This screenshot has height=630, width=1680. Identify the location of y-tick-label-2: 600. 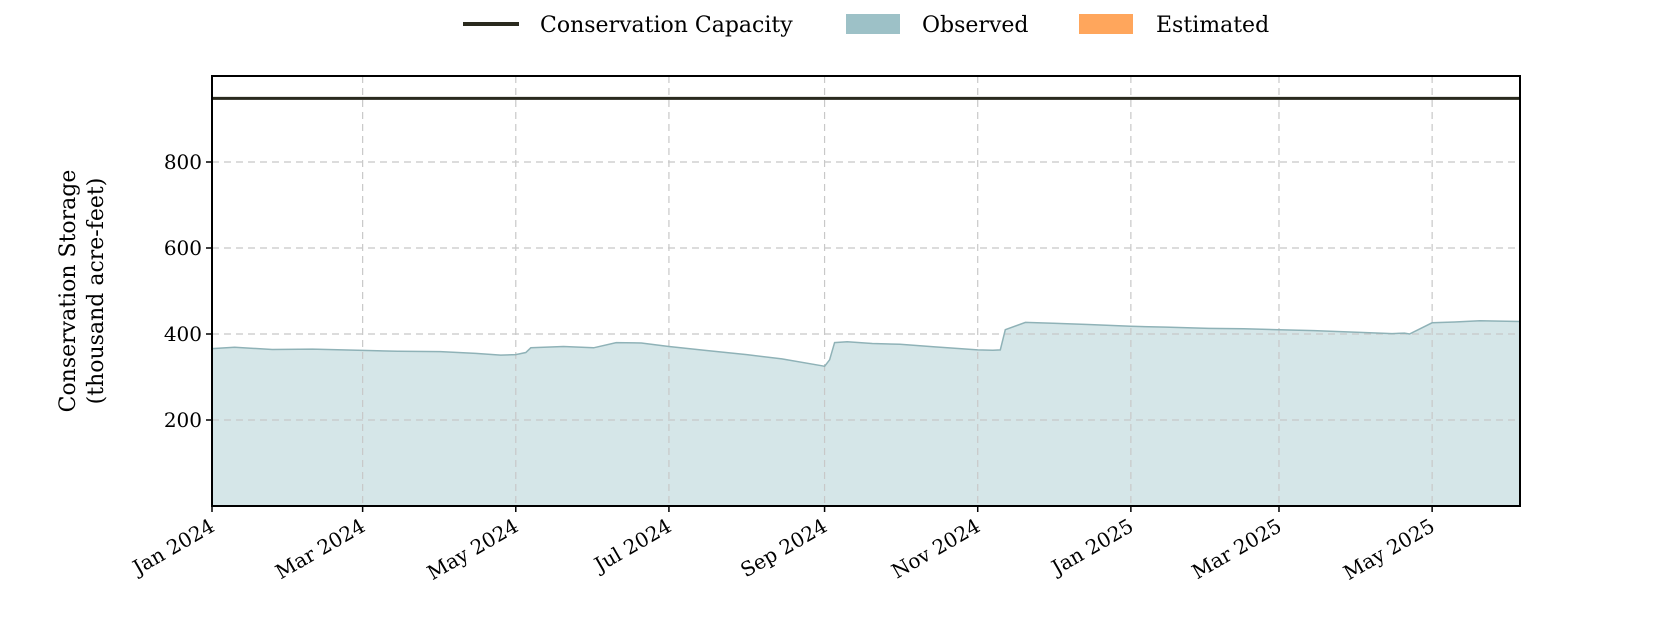
(183, 248).